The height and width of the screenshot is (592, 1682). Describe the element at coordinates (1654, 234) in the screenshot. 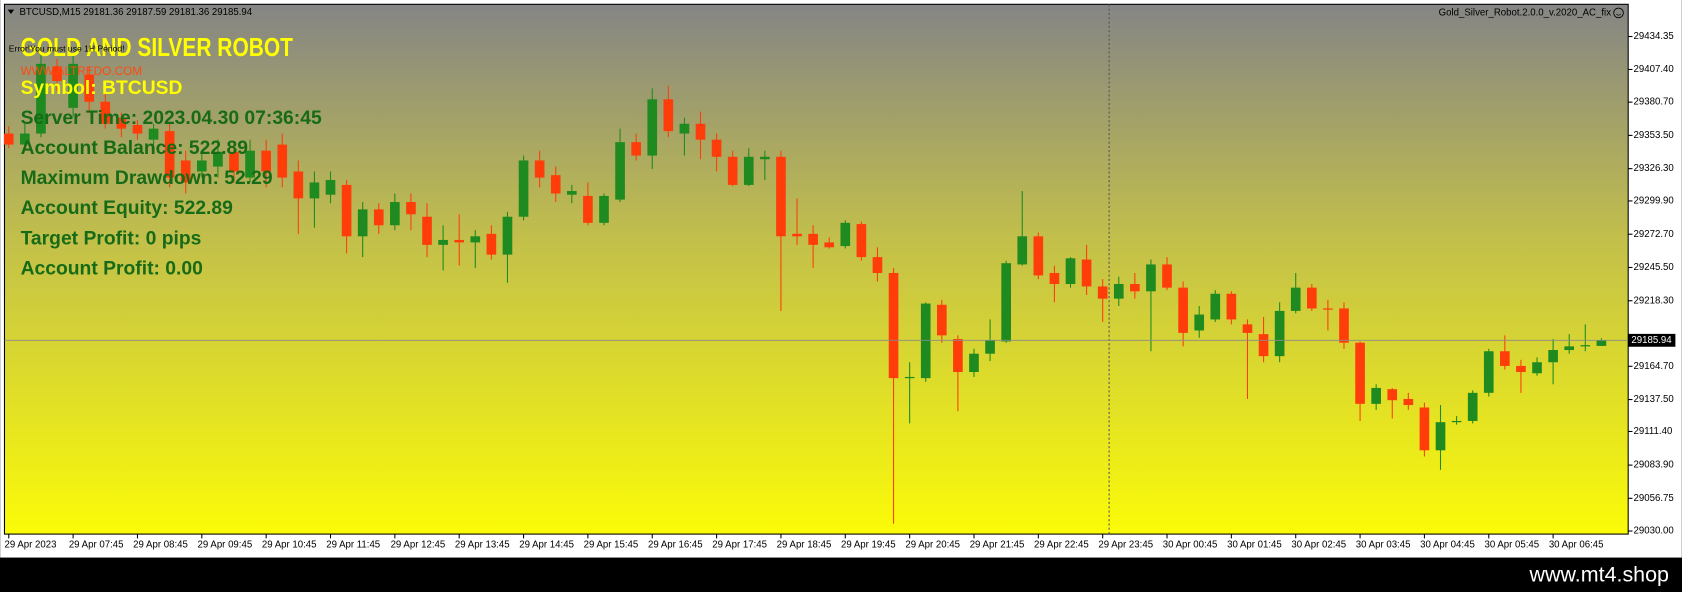

I see `y-tick-label: 29272.70` at that location.